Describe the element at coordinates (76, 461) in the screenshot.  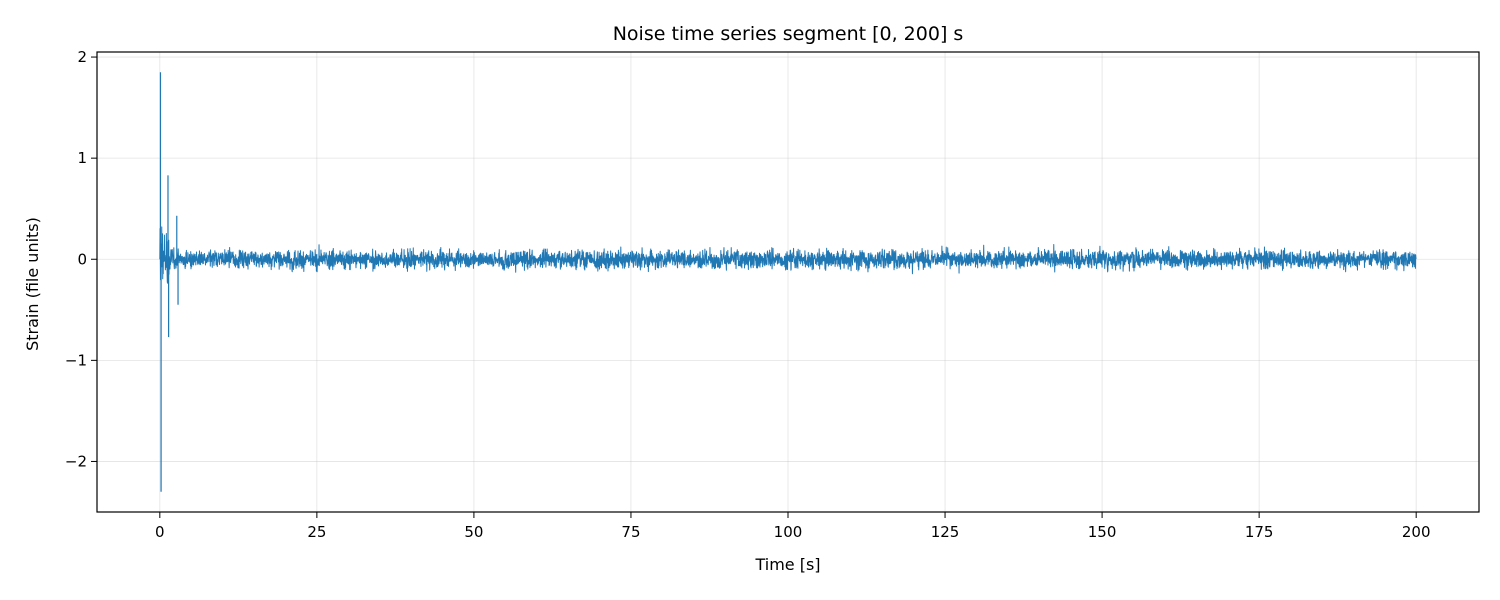
I see `y-tick-label: −2` at that location.